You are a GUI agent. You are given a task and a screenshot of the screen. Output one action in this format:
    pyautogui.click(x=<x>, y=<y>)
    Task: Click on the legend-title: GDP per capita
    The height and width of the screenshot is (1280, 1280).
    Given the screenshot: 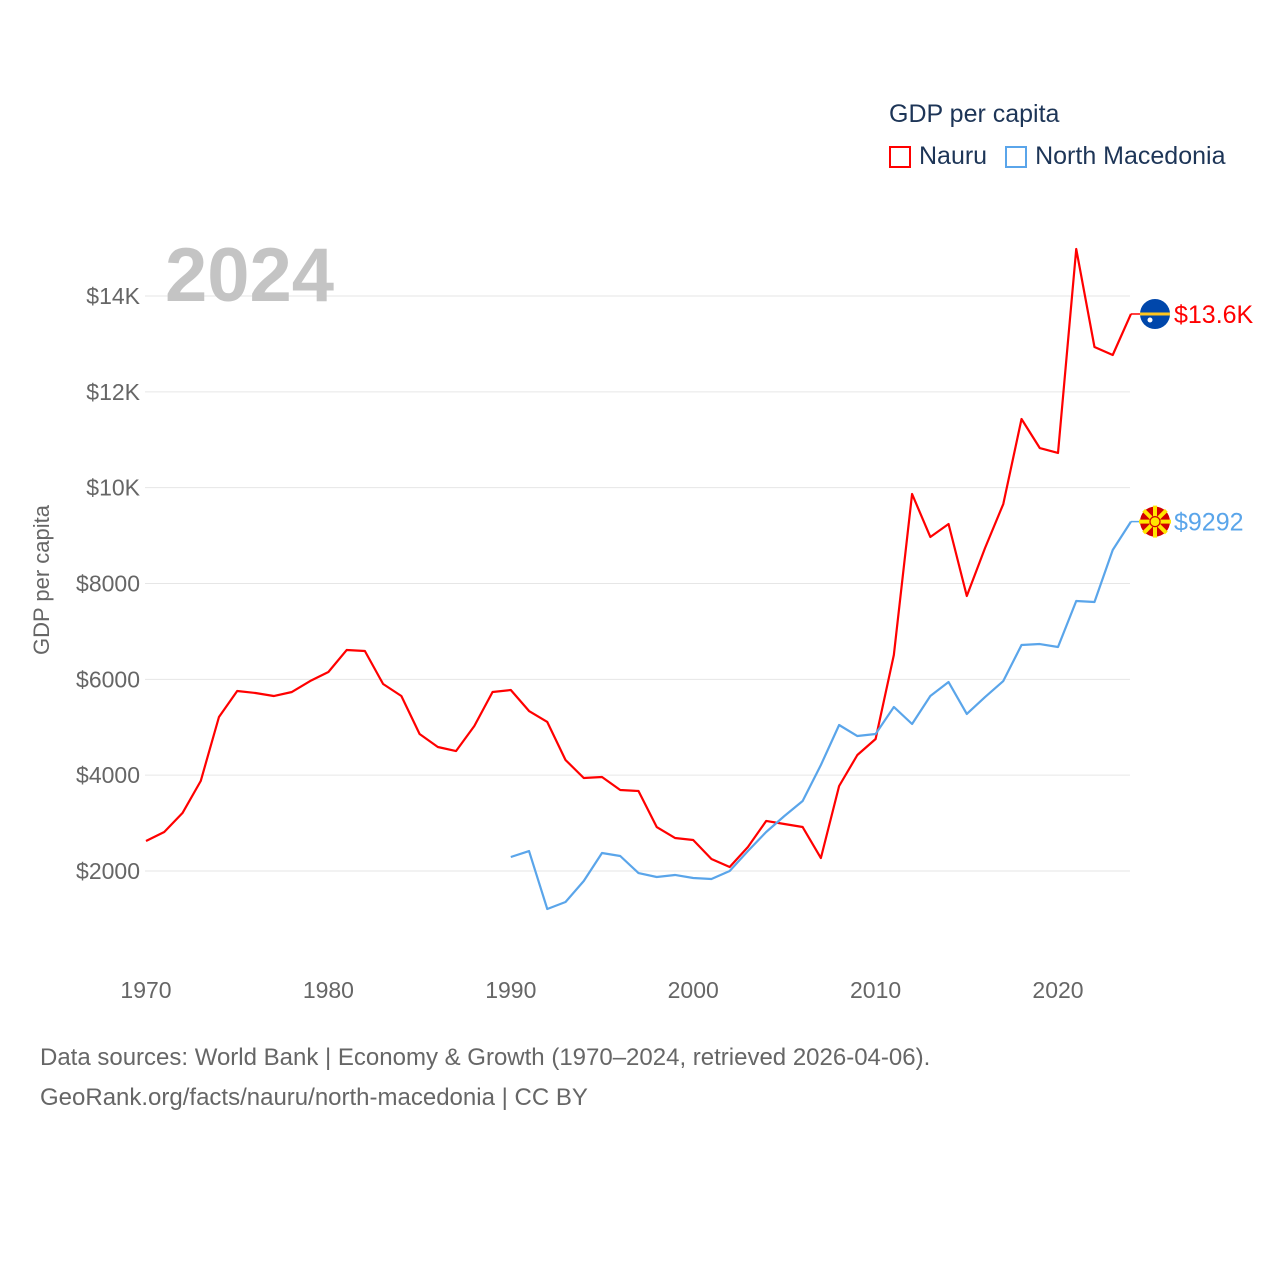 What is the action you would take?
    pyautogui.click(x=974, y=114)
    